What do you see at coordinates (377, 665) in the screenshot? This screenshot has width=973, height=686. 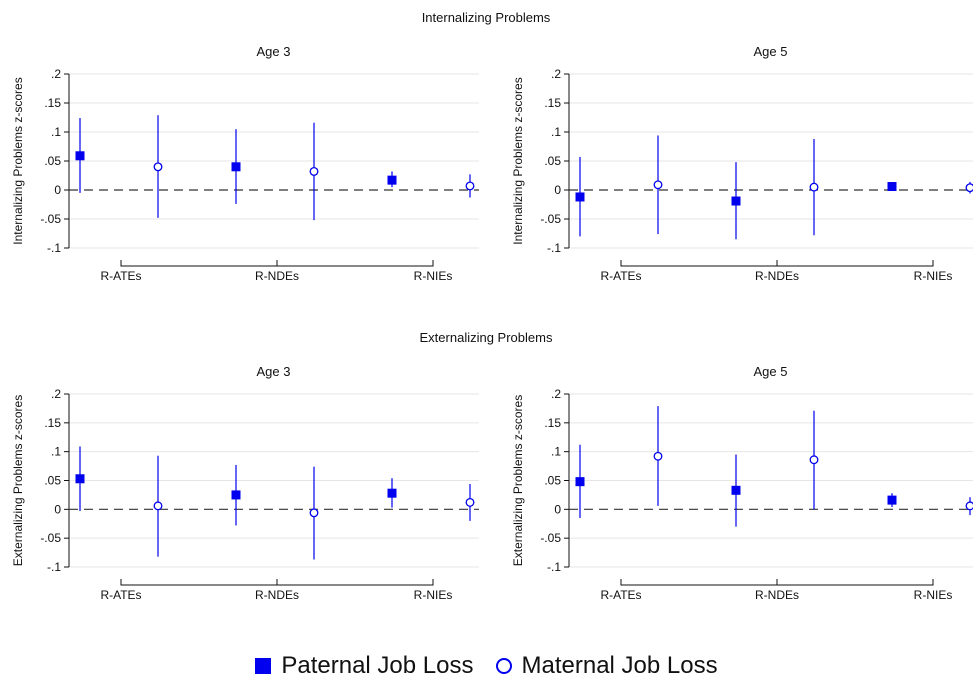 I see `legend-label-paternal: Paternal Job Loss` at bounding box center [377, 665].